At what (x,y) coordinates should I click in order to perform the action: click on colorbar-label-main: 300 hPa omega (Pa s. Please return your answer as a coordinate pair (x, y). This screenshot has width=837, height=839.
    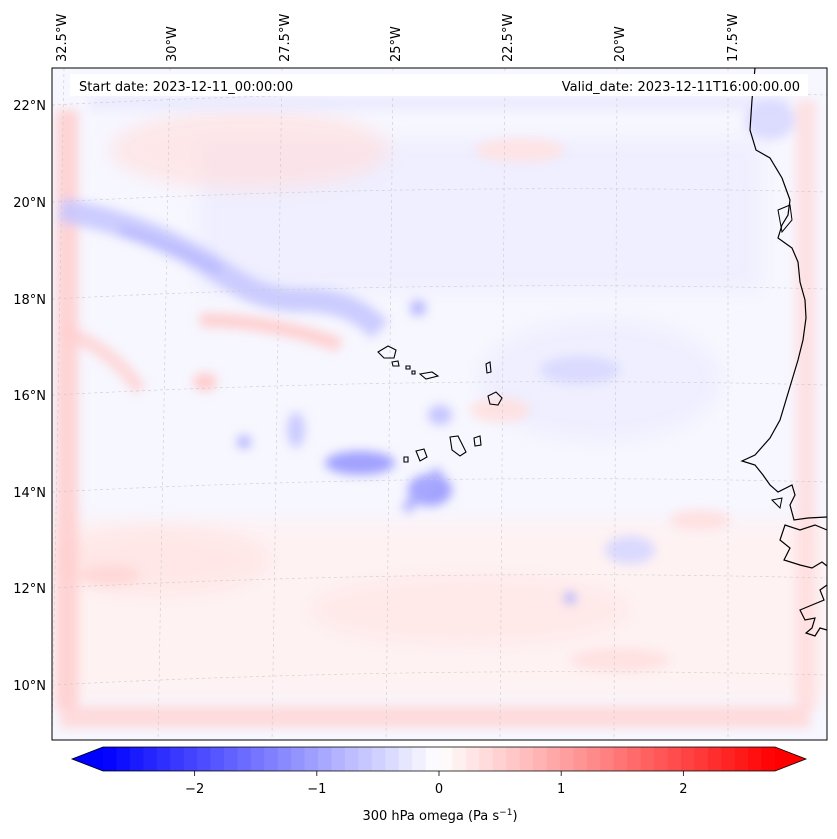
    Looking at the image, I should click on (430, 816).